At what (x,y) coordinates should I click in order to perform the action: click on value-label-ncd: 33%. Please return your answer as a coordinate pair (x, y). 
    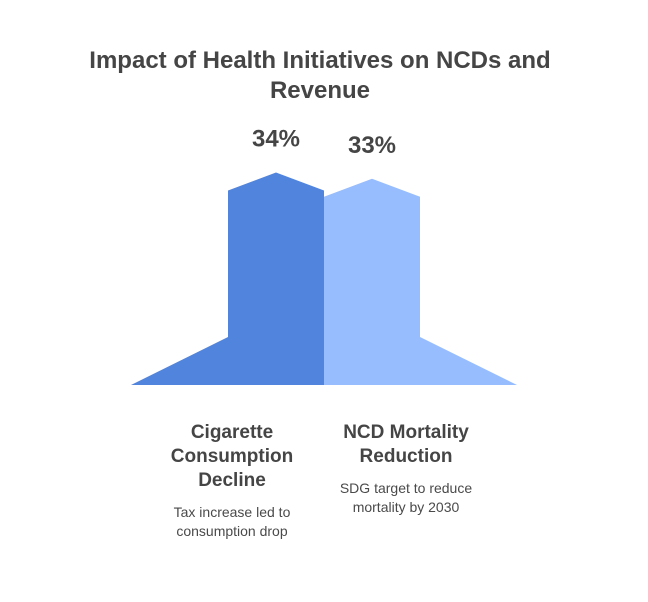
    Looking at the image, I should click on (372, 145).